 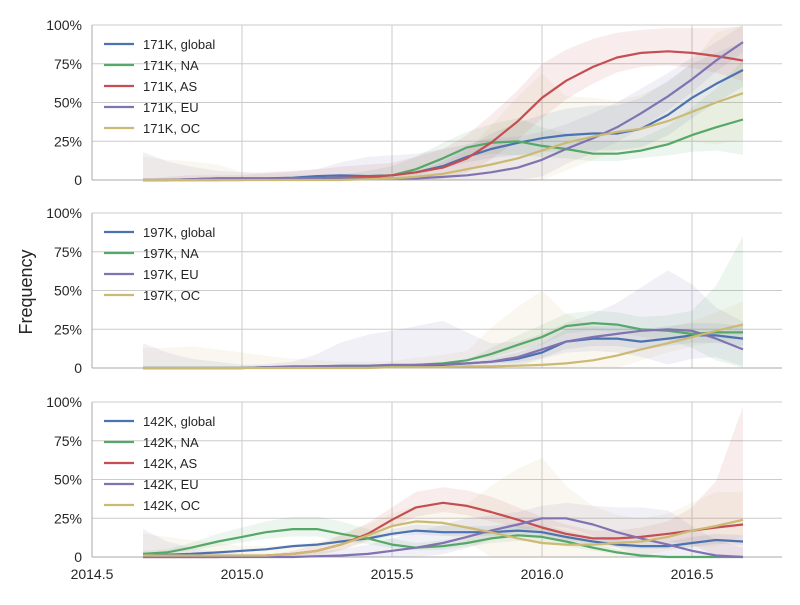 I want to click on legend-label: 171K, AS, so click(x=170, y=86).